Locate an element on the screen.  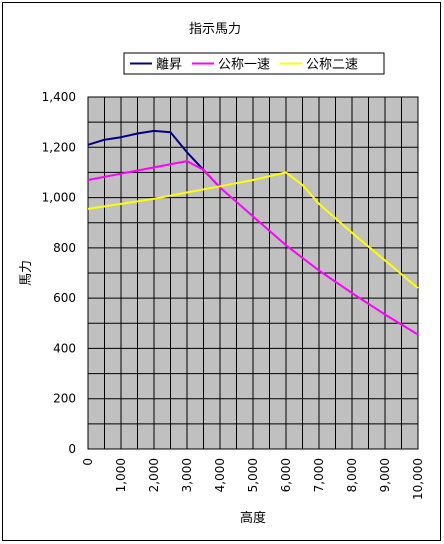
y-tick-labels: 0 200 400 600 800 1,000 1,200 1,400 is located at coordinates (59, 273).